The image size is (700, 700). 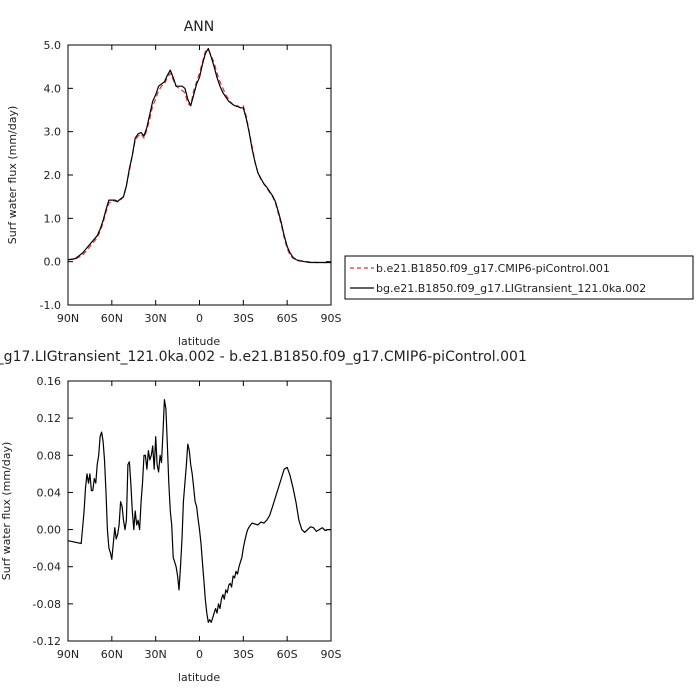 I want to click on y-tick-label: 0.0, so click(x=53, y=262).